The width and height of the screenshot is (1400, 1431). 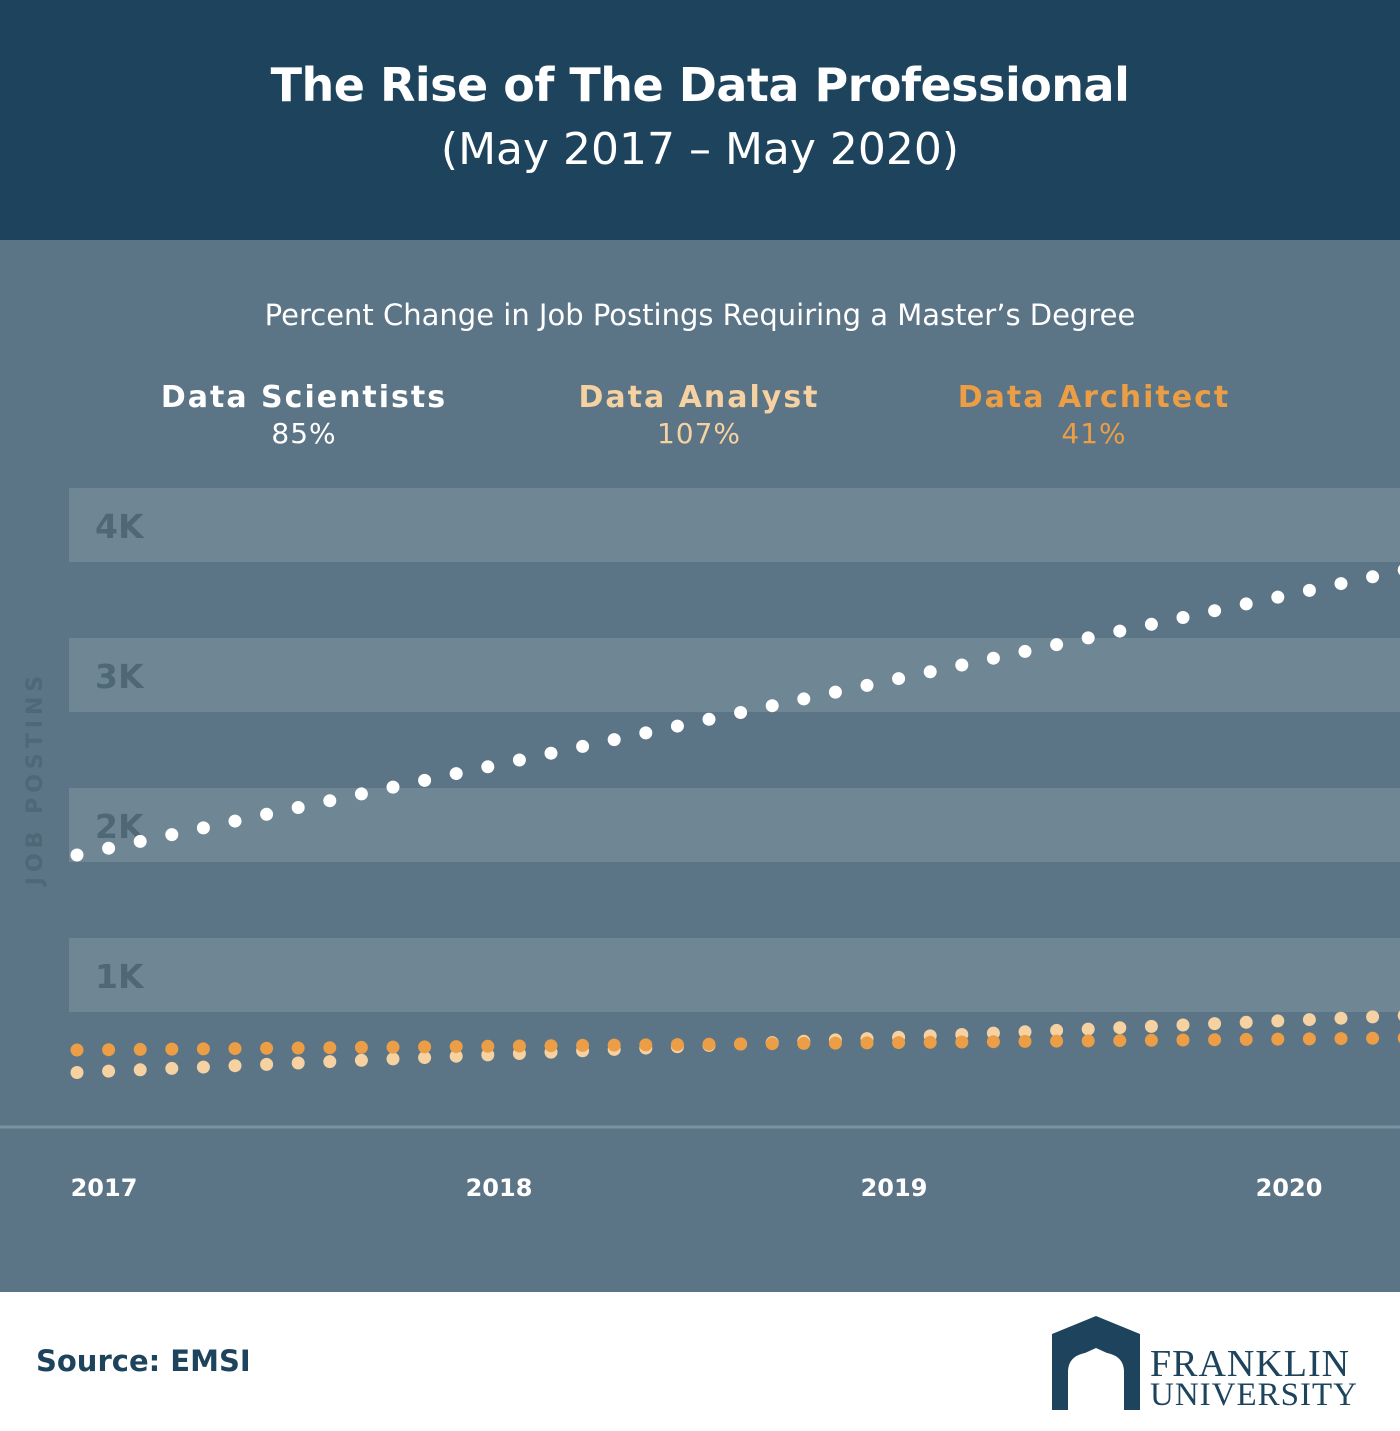 What do you see at coordinates (1096, 1364) in the screenshot?
I see `franklin-arch-logo-icon` at bounding box center [1096, 1364].